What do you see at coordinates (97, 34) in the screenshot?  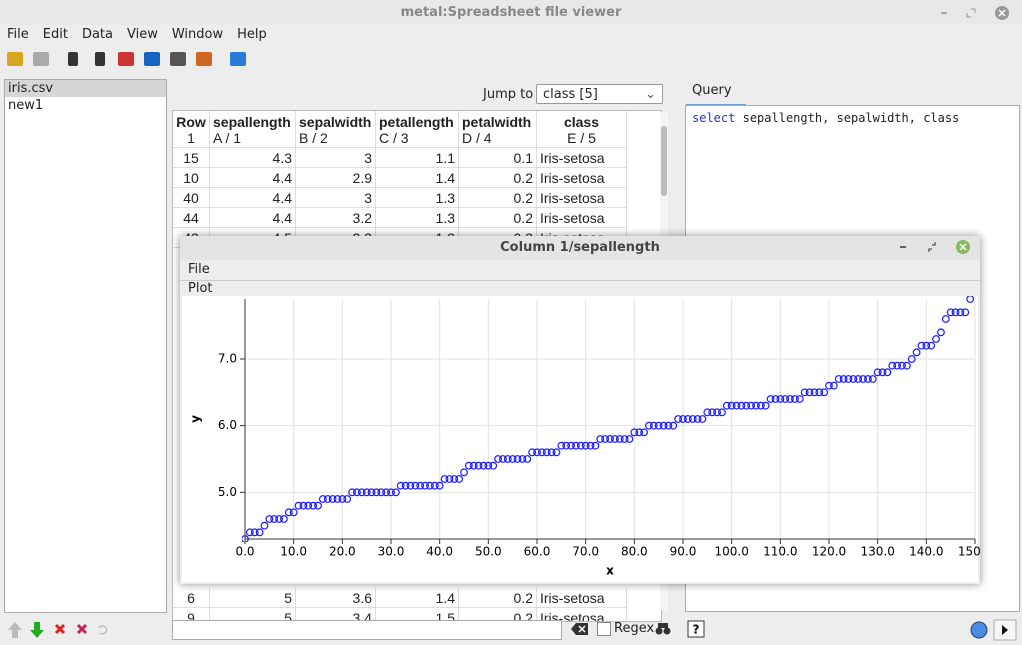 I see `menu-item: Data` at bounding box center [97, 34].